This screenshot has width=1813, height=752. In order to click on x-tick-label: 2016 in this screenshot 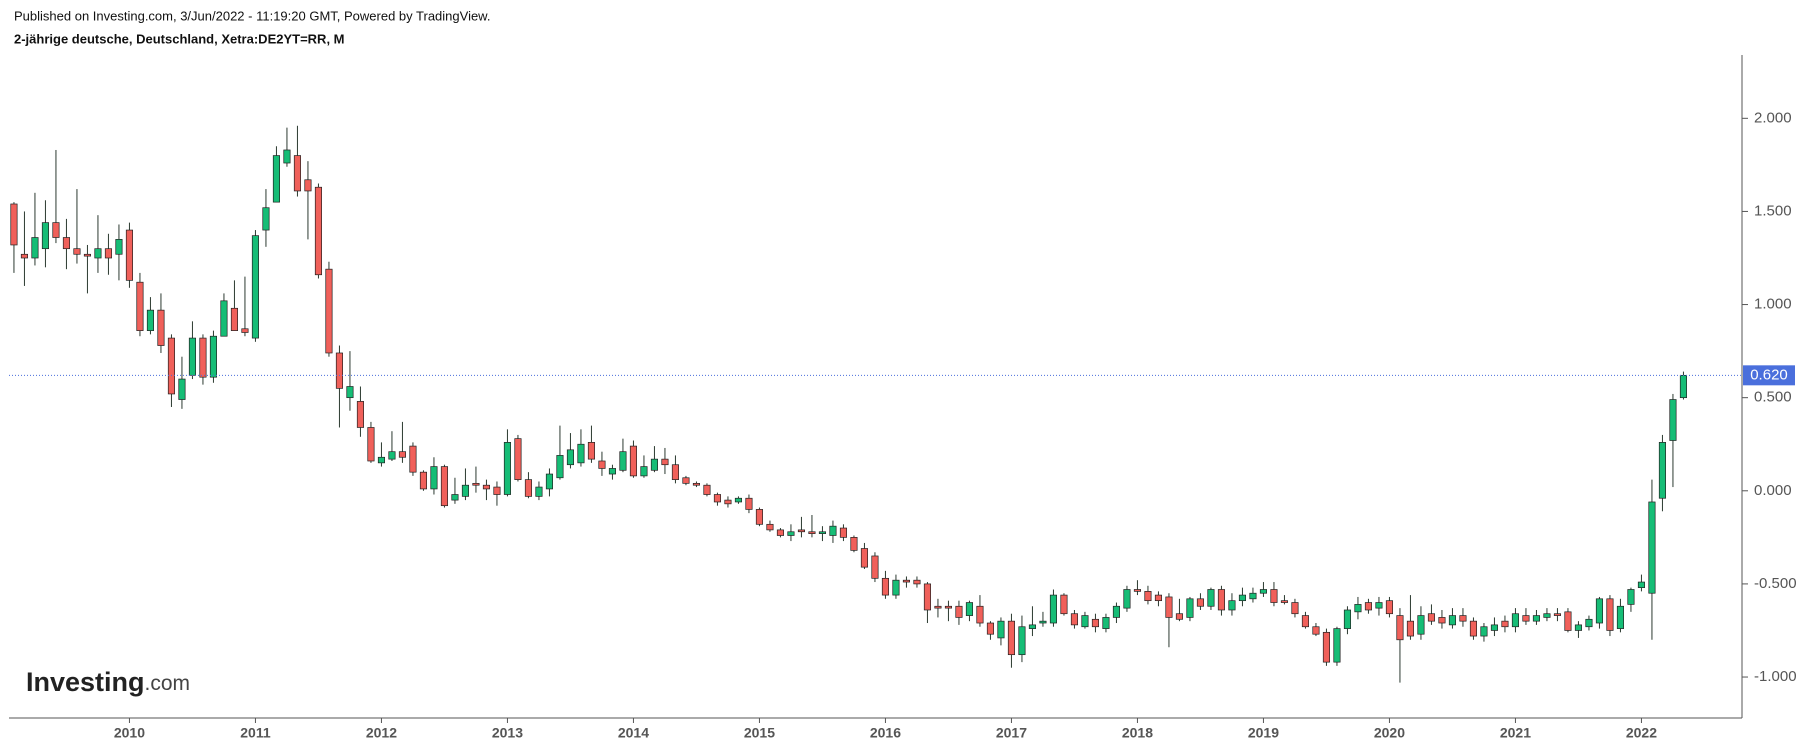, I will do `click(885, 733)`.